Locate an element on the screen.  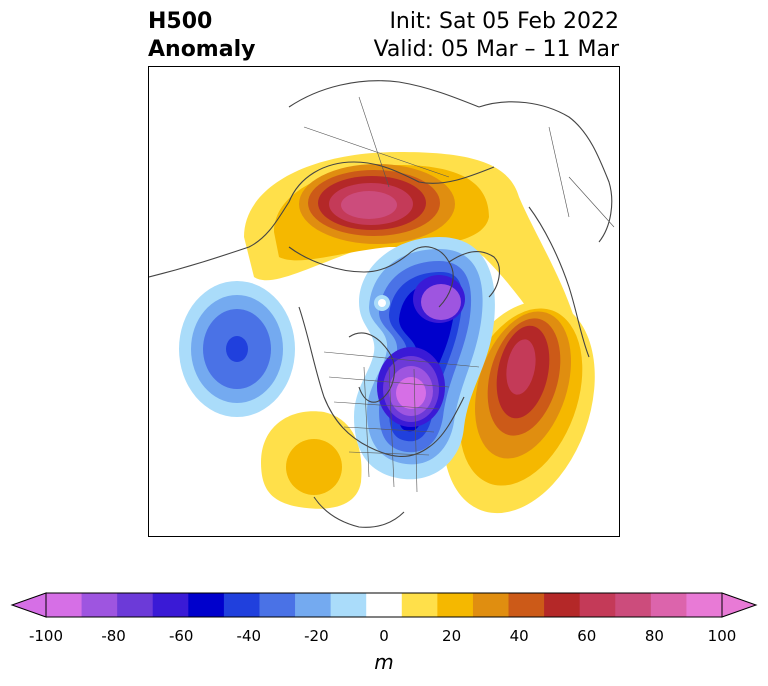
colorbar-tick-label: 100 is located at coordinates (722, 636).